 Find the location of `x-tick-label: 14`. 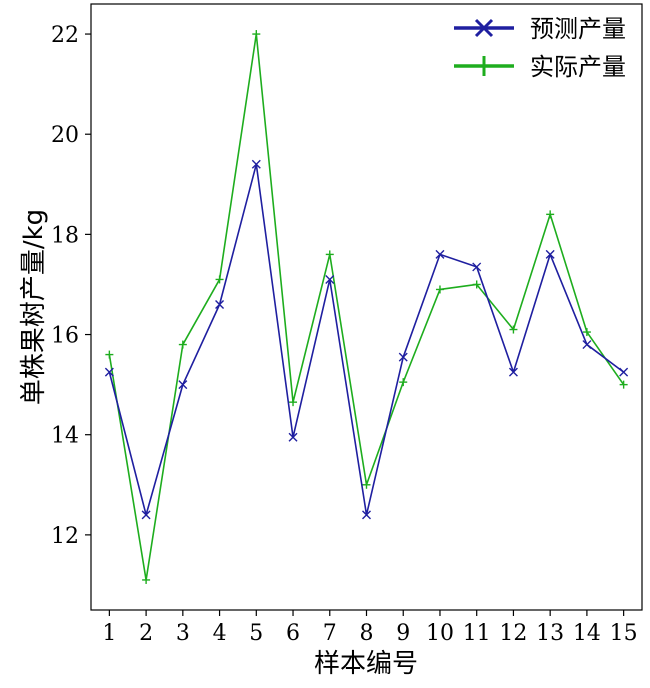

x-tick-label: 14 is located at coordinates (587, 633).